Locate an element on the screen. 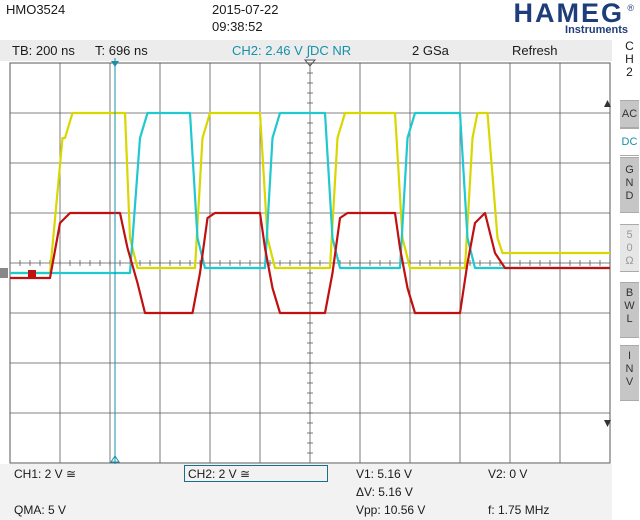 The width and height of the screenshot is (640, 520). sample-rate-readout: 2 GSa is located at coordinates (430, 50).